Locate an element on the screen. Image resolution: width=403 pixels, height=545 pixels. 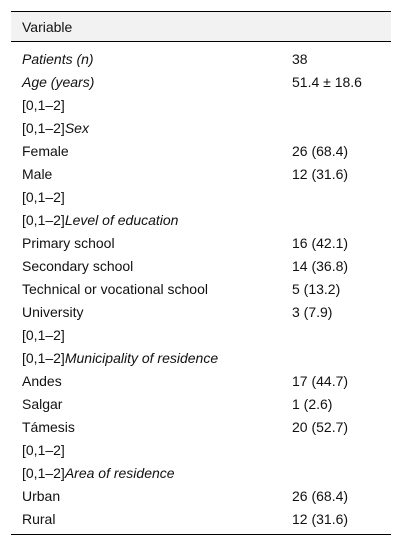
row-label: Level of education is located at coordinates (121, 219).